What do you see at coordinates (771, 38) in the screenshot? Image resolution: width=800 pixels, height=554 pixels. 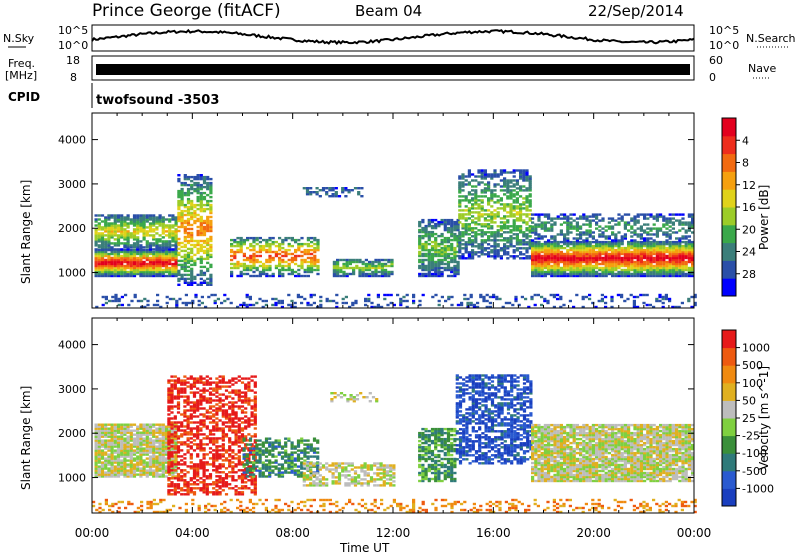 I see `nsearch-label: N.Search` at bounding box center [771, 38].